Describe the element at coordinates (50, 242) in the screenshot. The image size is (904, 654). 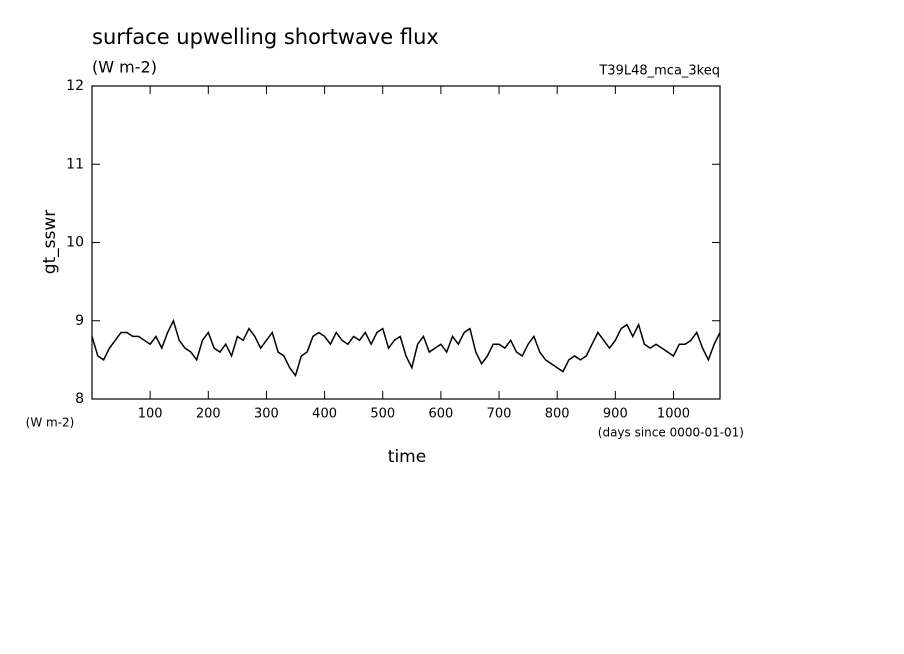
I see `y-axis-label: gt_sswr` at that location.